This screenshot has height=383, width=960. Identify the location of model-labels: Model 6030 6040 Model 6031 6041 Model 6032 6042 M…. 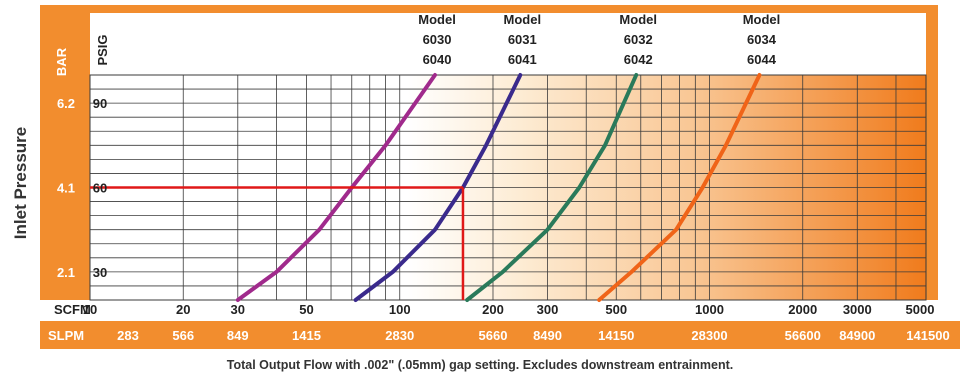
(599, 39).